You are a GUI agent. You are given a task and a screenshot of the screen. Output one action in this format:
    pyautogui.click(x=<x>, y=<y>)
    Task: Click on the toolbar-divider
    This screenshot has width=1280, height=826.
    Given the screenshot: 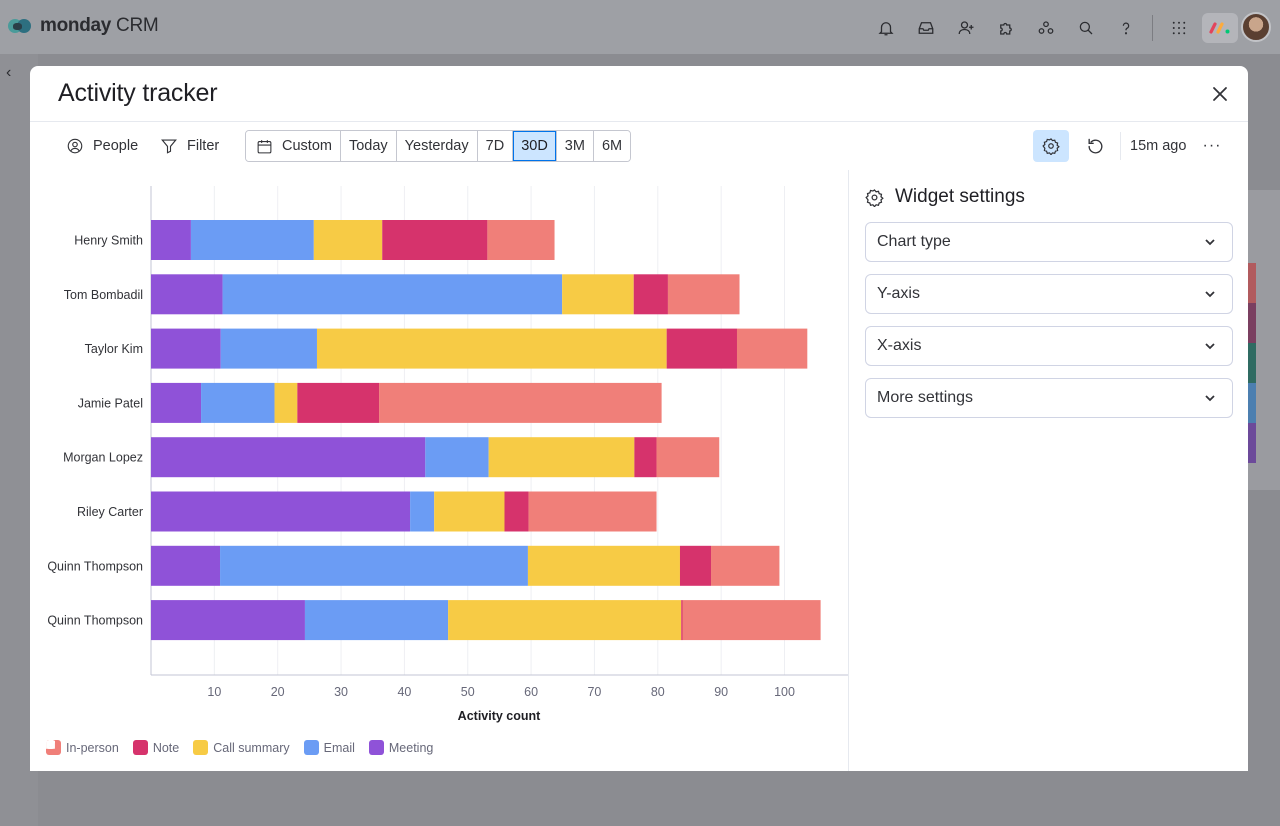 What is the action you would take?
    pyautogui.click(x=1120, y=146)
    